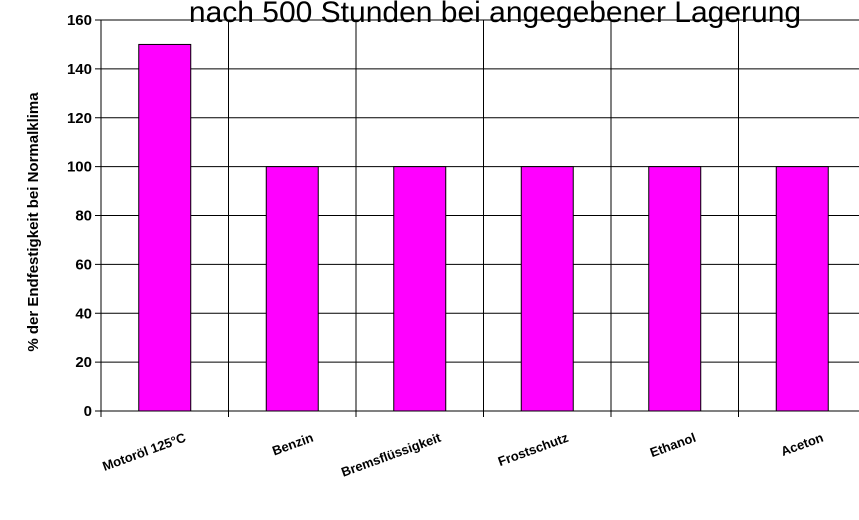 The height and width of the screenshot is (520, 859). I want to click on x-tick-label: Motoröl 125°C, so click(144, 452).